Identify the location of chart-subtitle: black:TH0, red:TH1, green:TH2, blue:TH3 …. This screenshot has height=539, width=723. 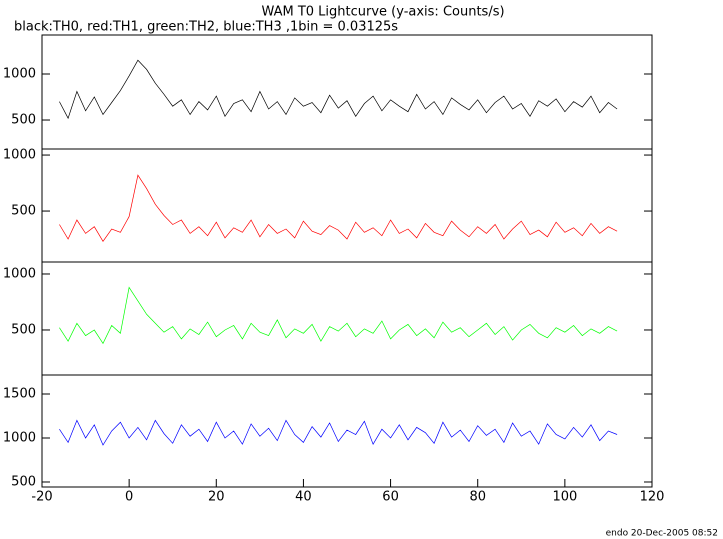
(206, 27).